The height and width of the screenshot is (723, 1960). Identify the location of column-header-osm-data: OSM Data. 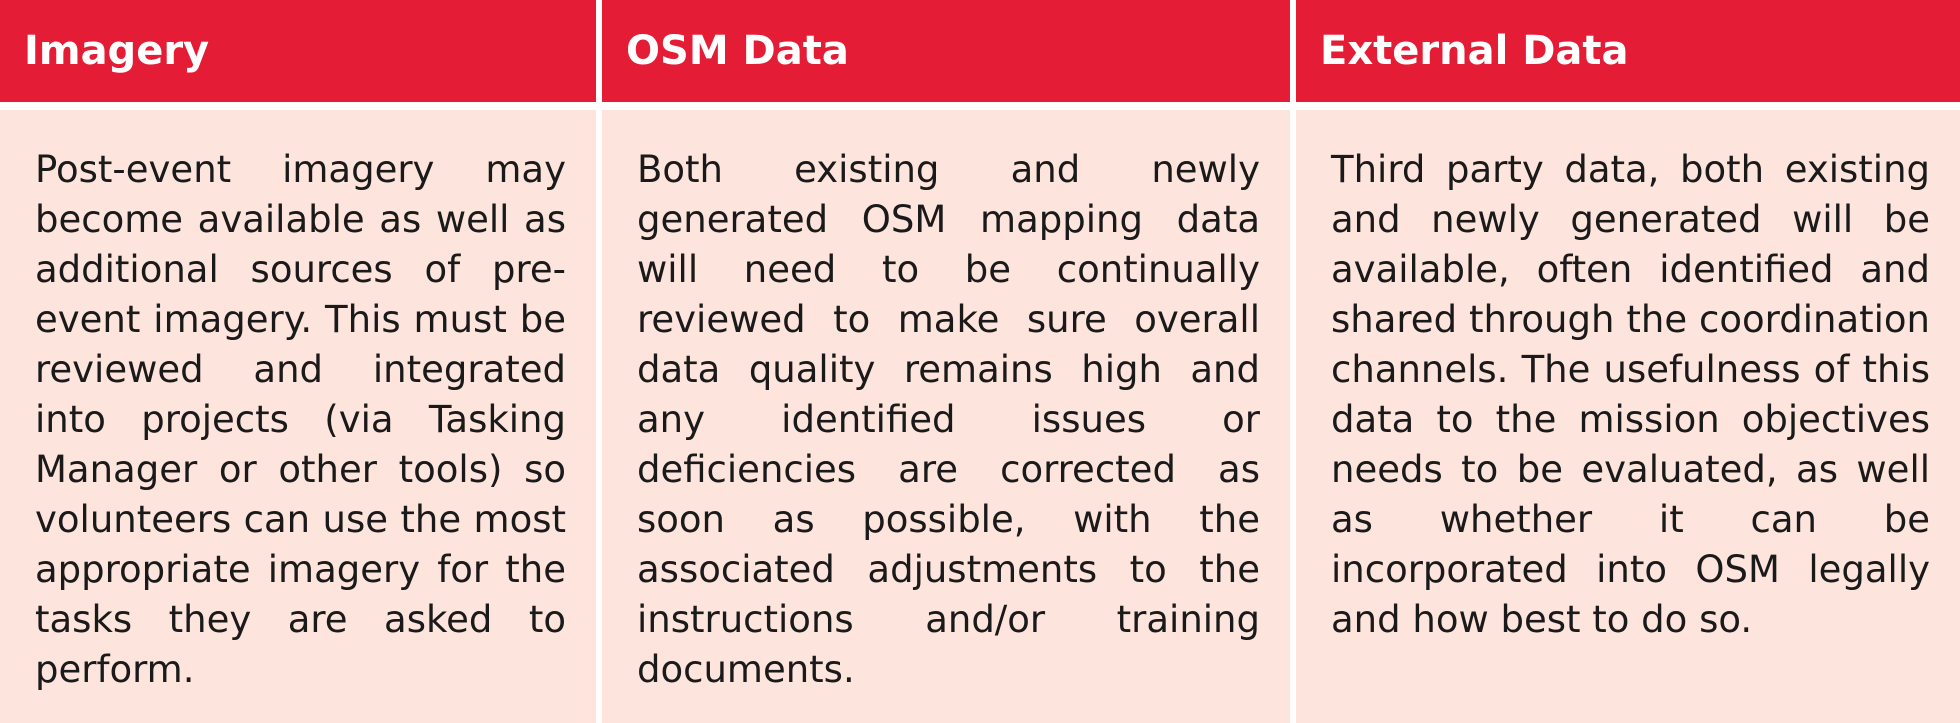
(946, 51).